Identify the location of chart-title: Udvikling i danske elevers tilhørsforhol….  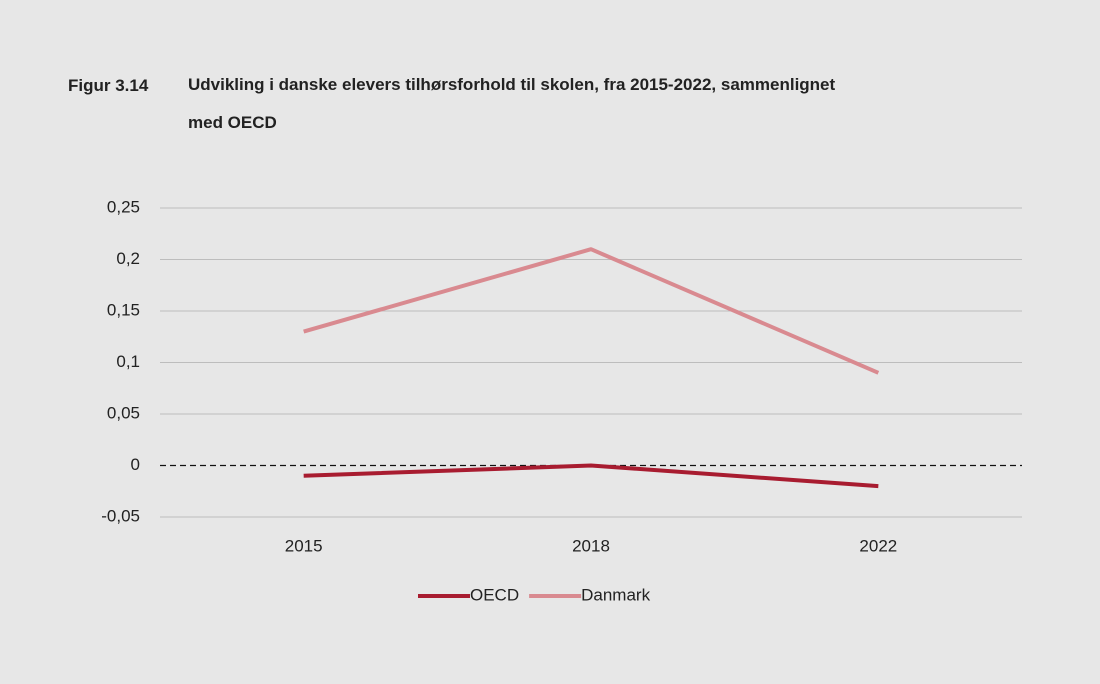
(512, 103).